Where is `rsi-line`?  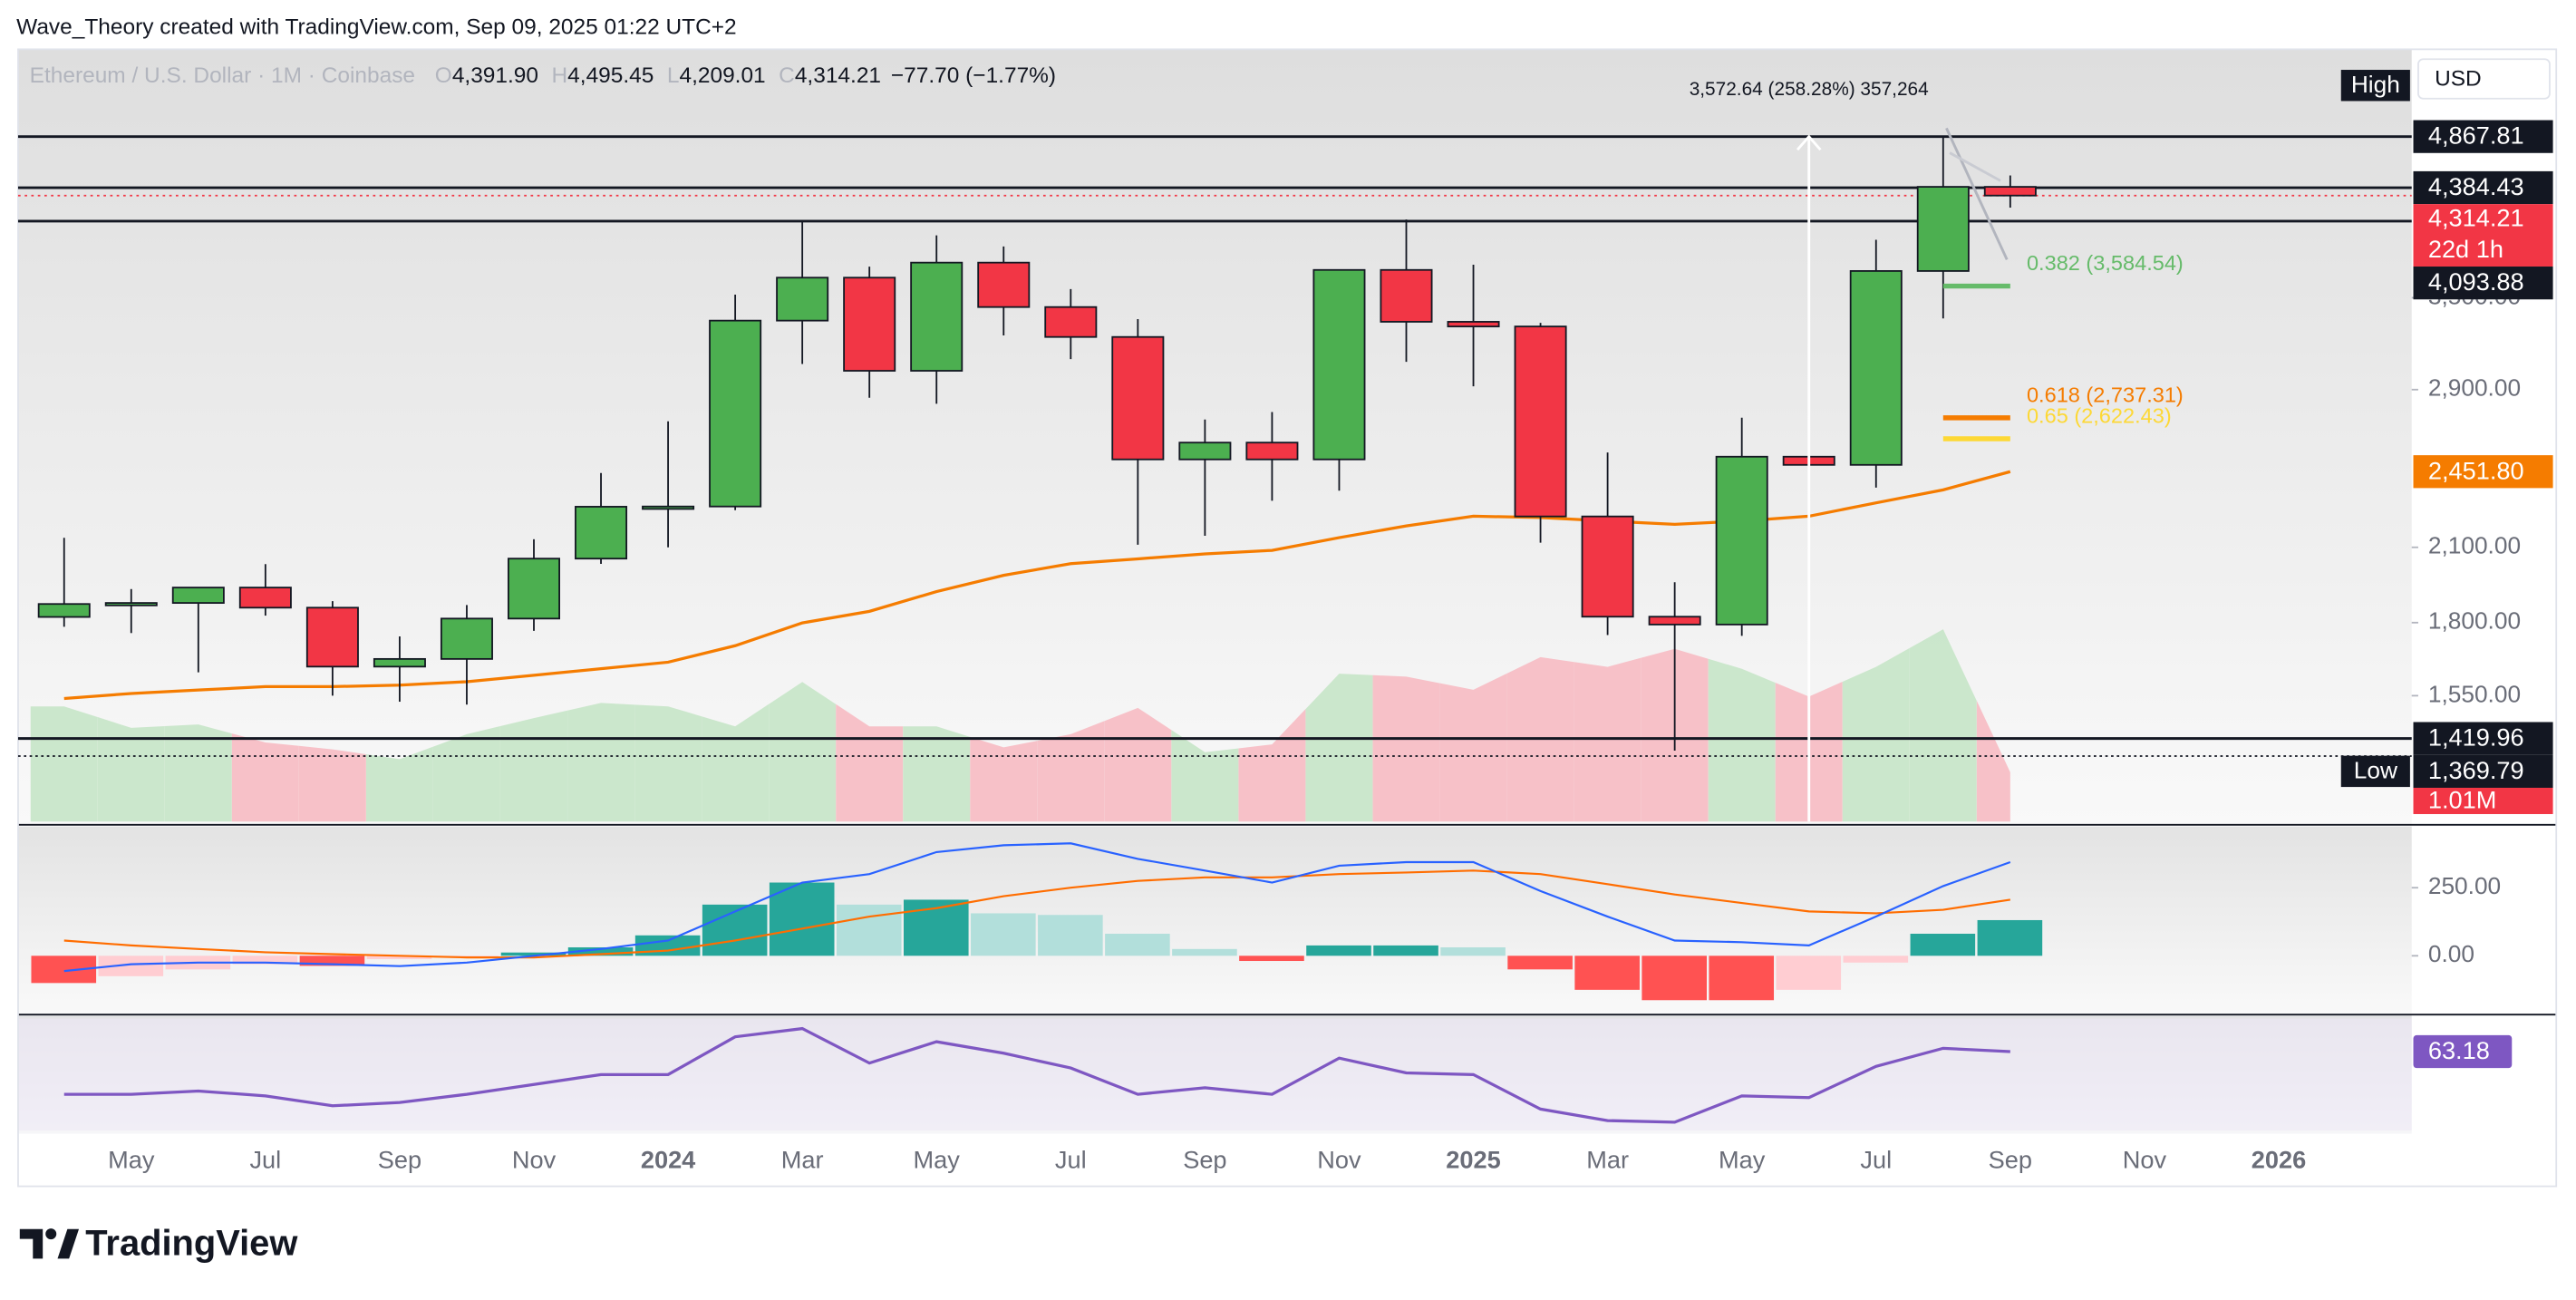 rsi-line is located at coordinates (1036, 1075).